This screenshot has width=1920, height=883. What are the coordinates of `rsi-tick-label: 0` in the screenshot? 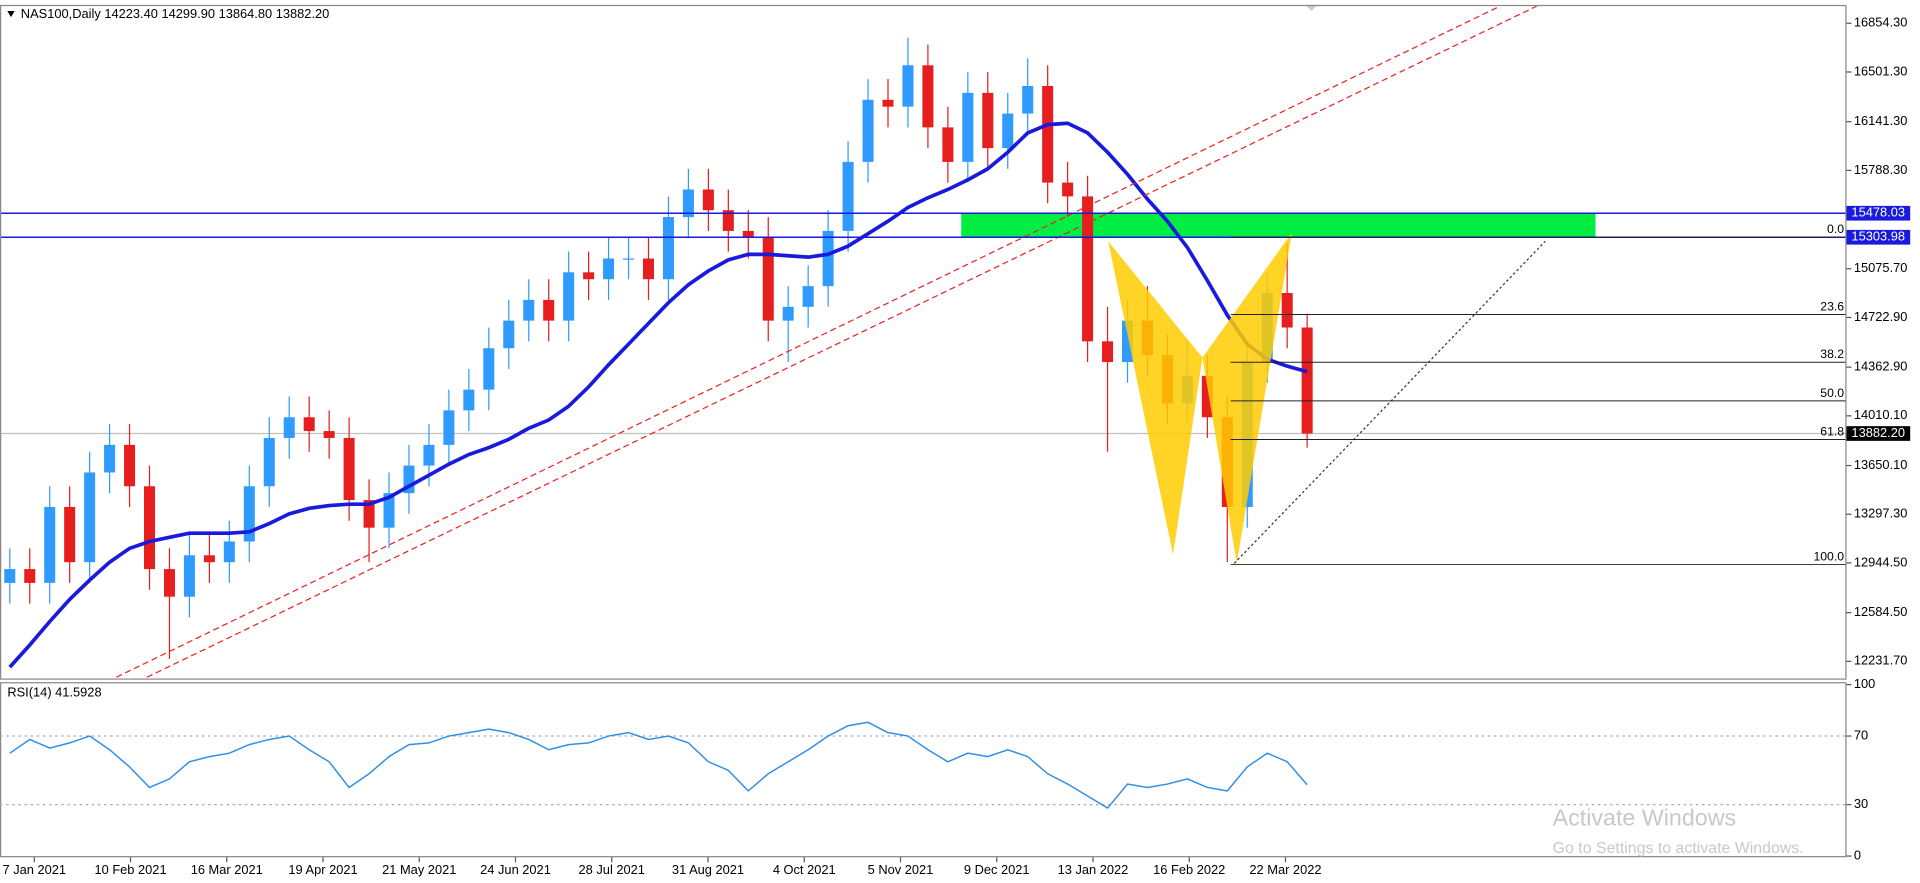 It's located at (1857, 854).